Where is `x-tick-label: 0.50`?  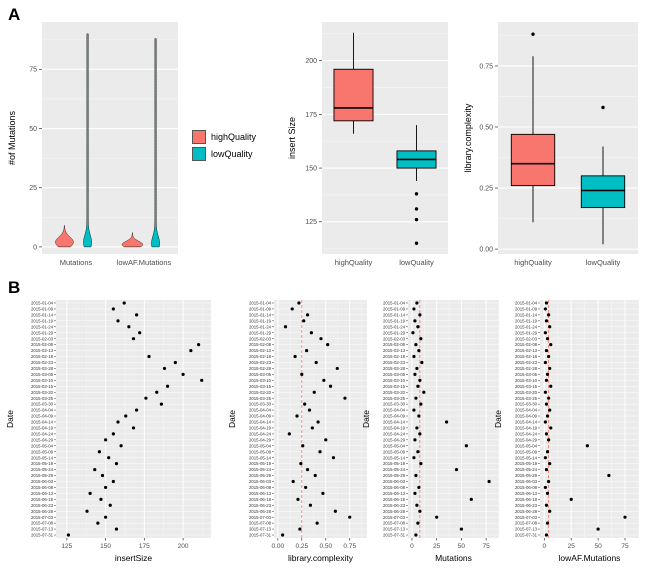
x-tick-label: 0.50 is located at coordinates (325, 546).